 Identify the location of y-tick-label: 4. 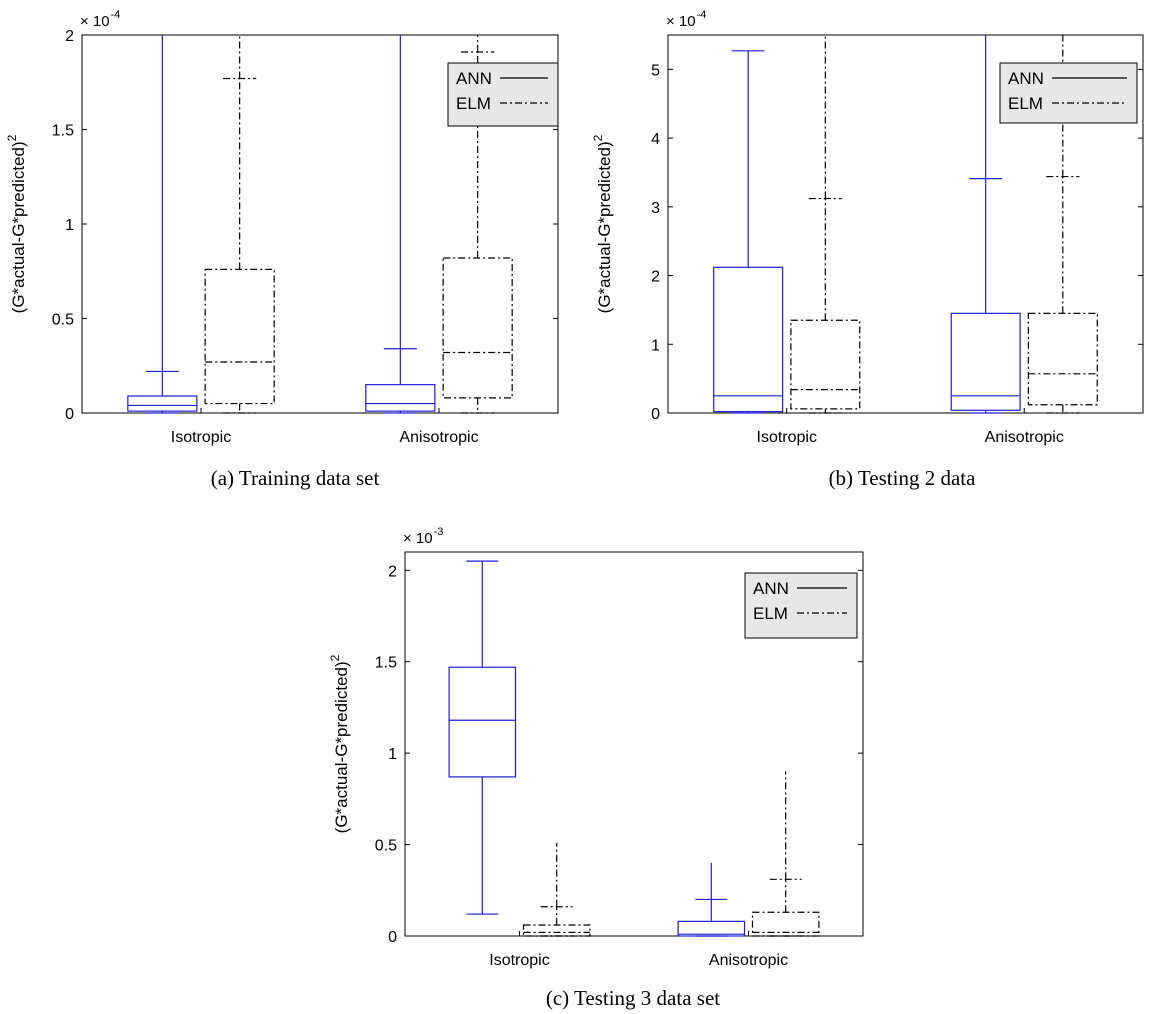
(655, 139).